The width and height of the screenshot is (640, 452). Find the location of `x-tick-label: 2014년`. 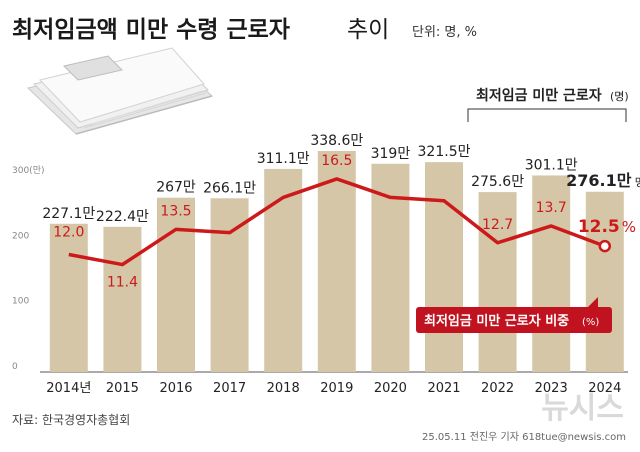

x-tick-label: 2014년 is located at coordinates (68, 388).